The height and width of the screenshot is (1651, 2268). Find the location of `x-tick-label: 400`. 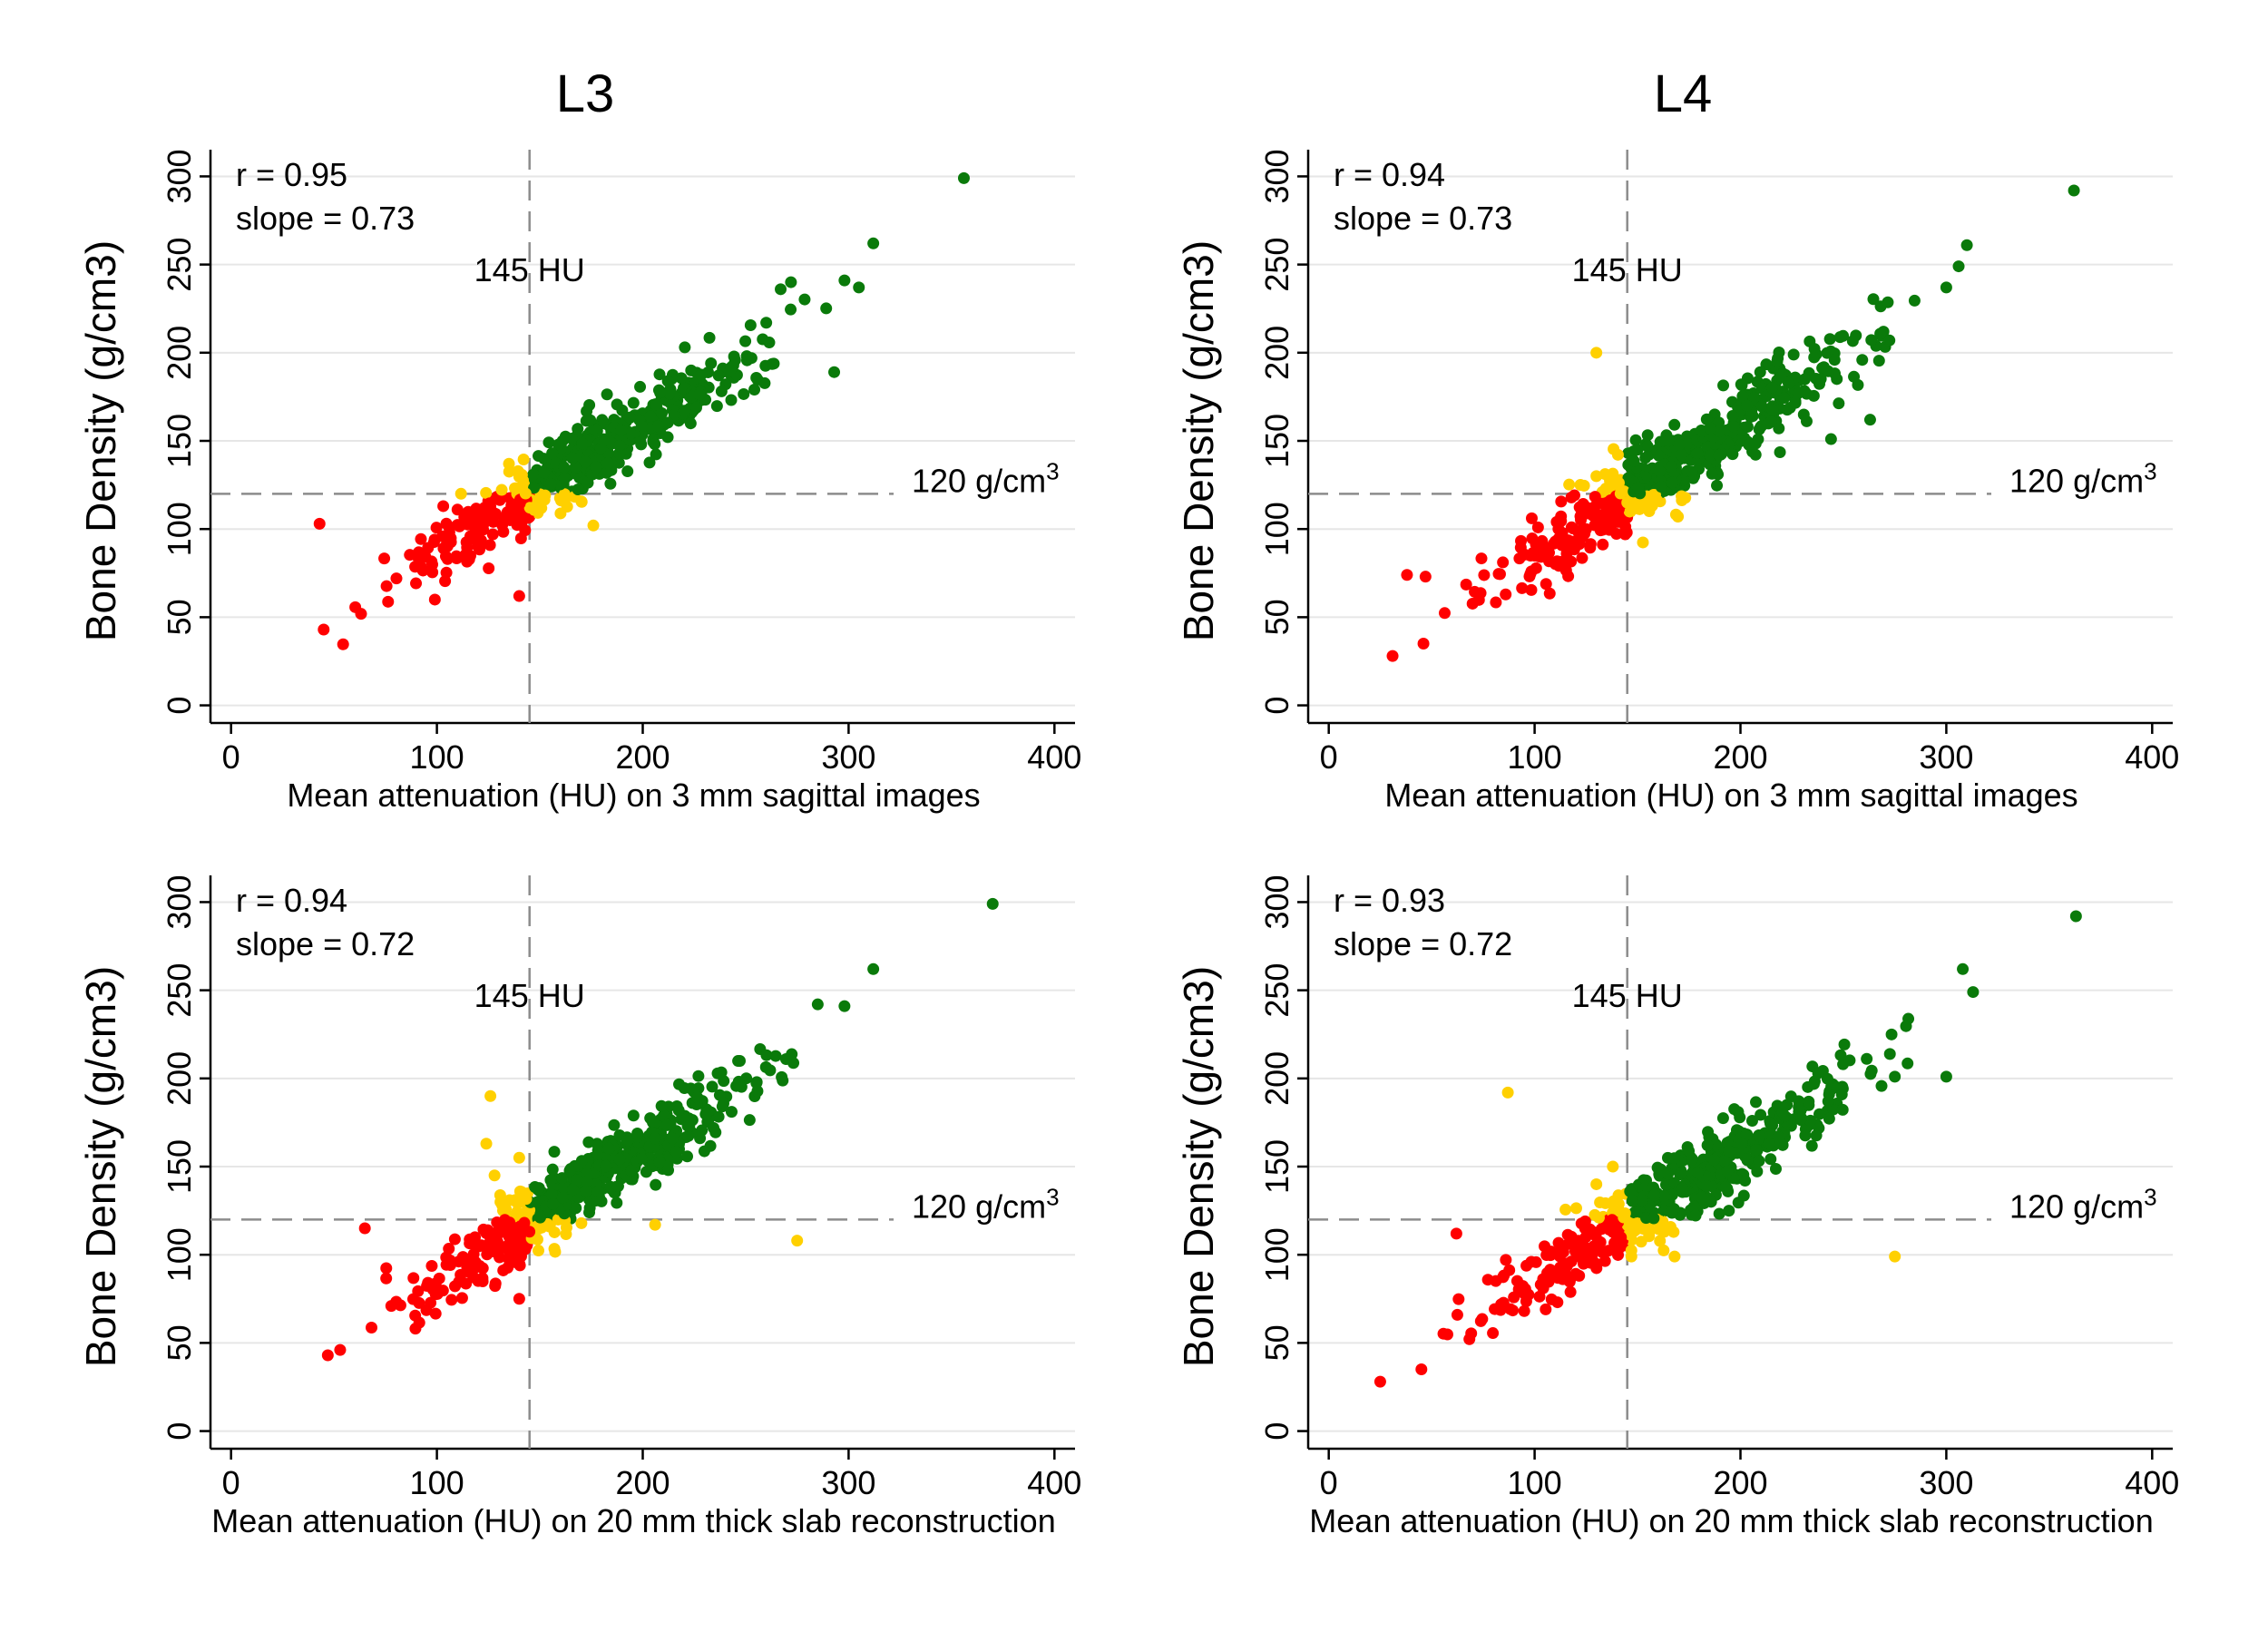

x-tick-label: 400 is located at coordinates (1054, 1483).